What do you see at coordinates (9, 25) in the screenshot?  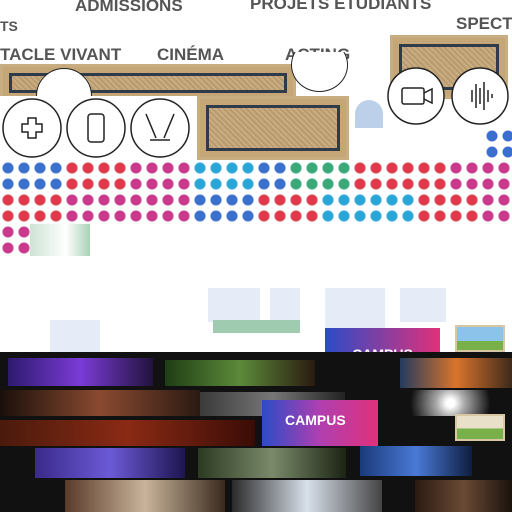 I see `nav-item: TS` at bounding box center [9, 25].